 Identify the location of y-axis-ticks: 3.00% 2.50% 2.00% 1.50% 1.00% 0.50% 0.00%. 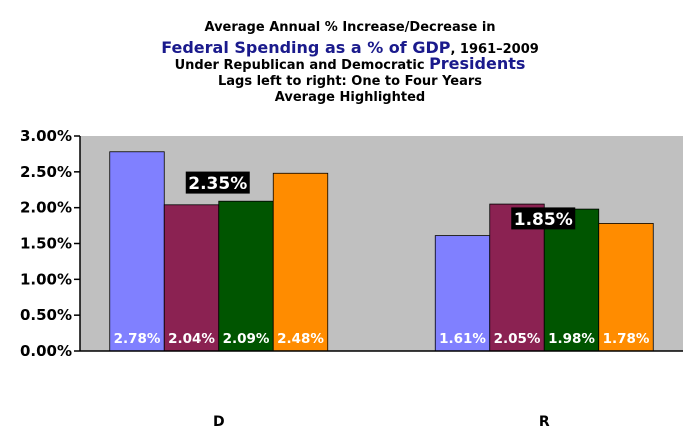
(50, 243).